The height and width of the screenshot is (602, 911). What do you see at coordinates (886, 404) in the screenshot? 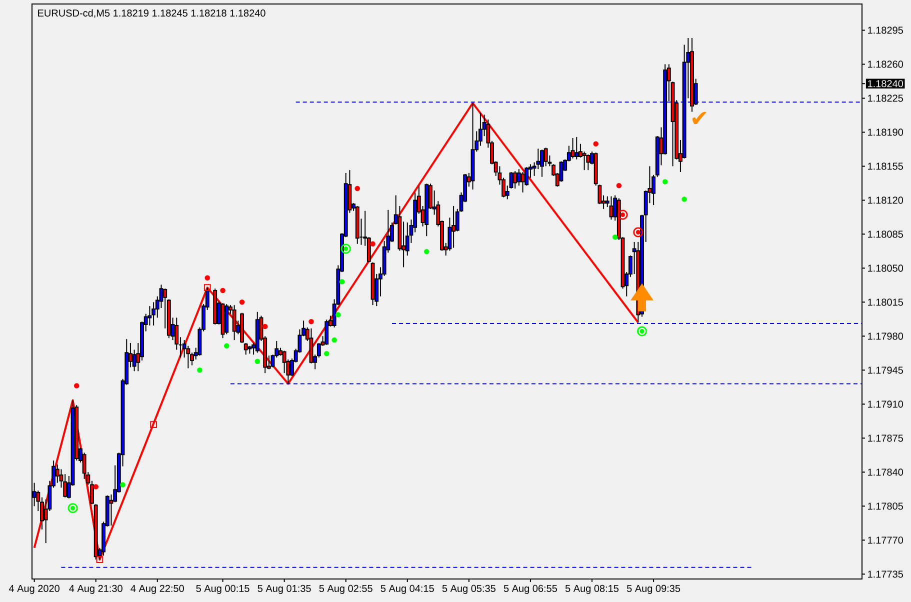
I see `y-tick-label: 1.17910` at bounding box center [886, 404].